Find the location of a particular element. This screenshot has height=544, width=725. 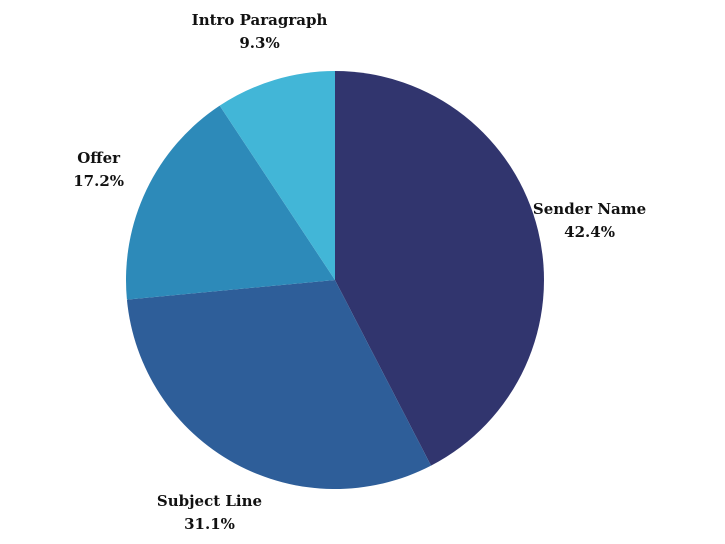

slice-label-offer: Offer is located at coordinates (99, 158).